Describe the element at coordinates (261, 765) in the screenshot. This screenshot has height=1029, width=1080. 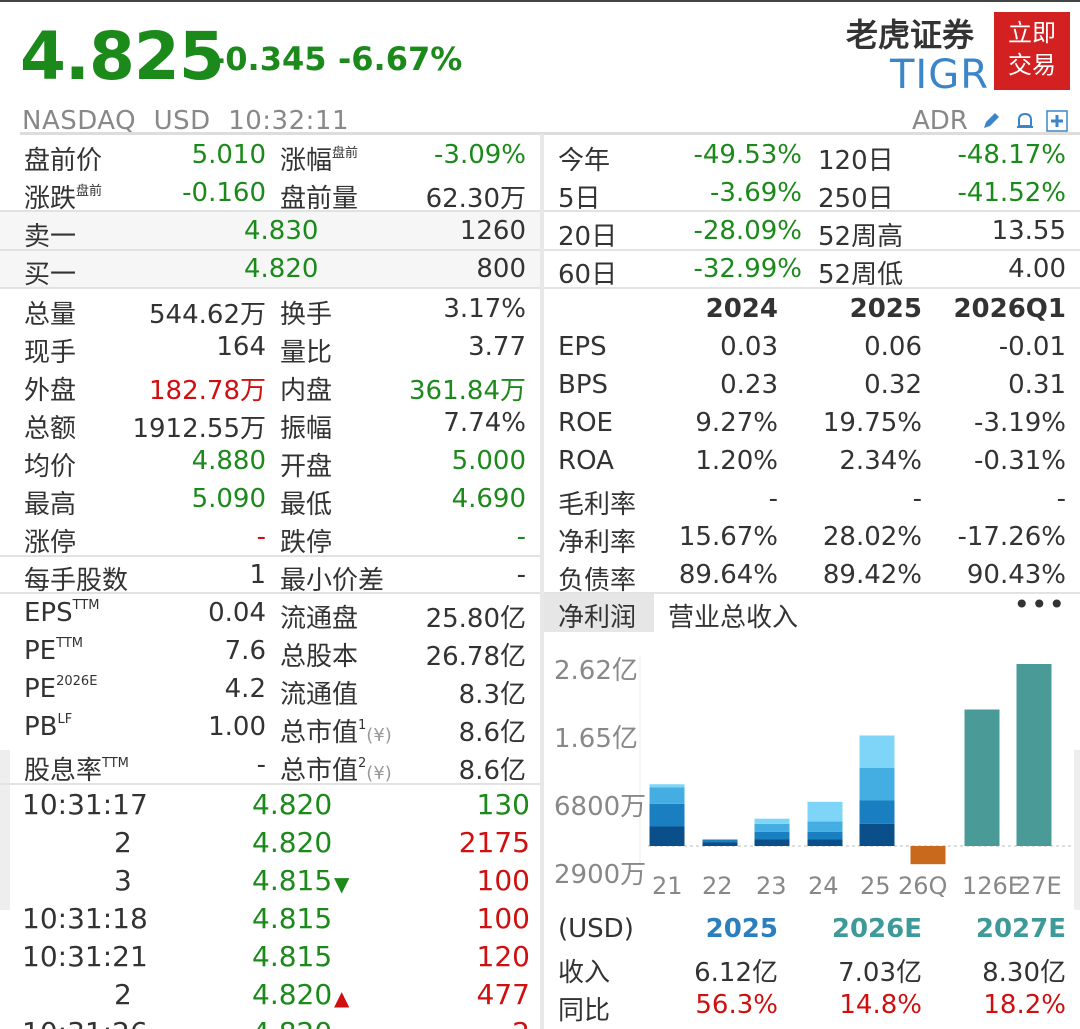
I see `valuation-value: -` at that location.